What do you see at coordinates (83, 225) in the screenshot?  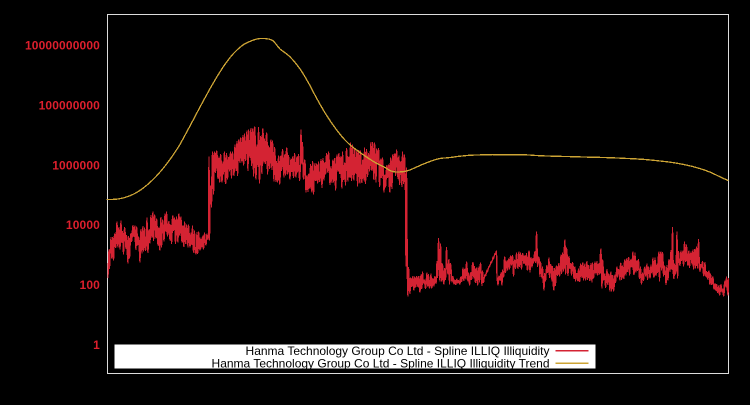 I see `svg-text: 10000` at bounding box center [83, 225].